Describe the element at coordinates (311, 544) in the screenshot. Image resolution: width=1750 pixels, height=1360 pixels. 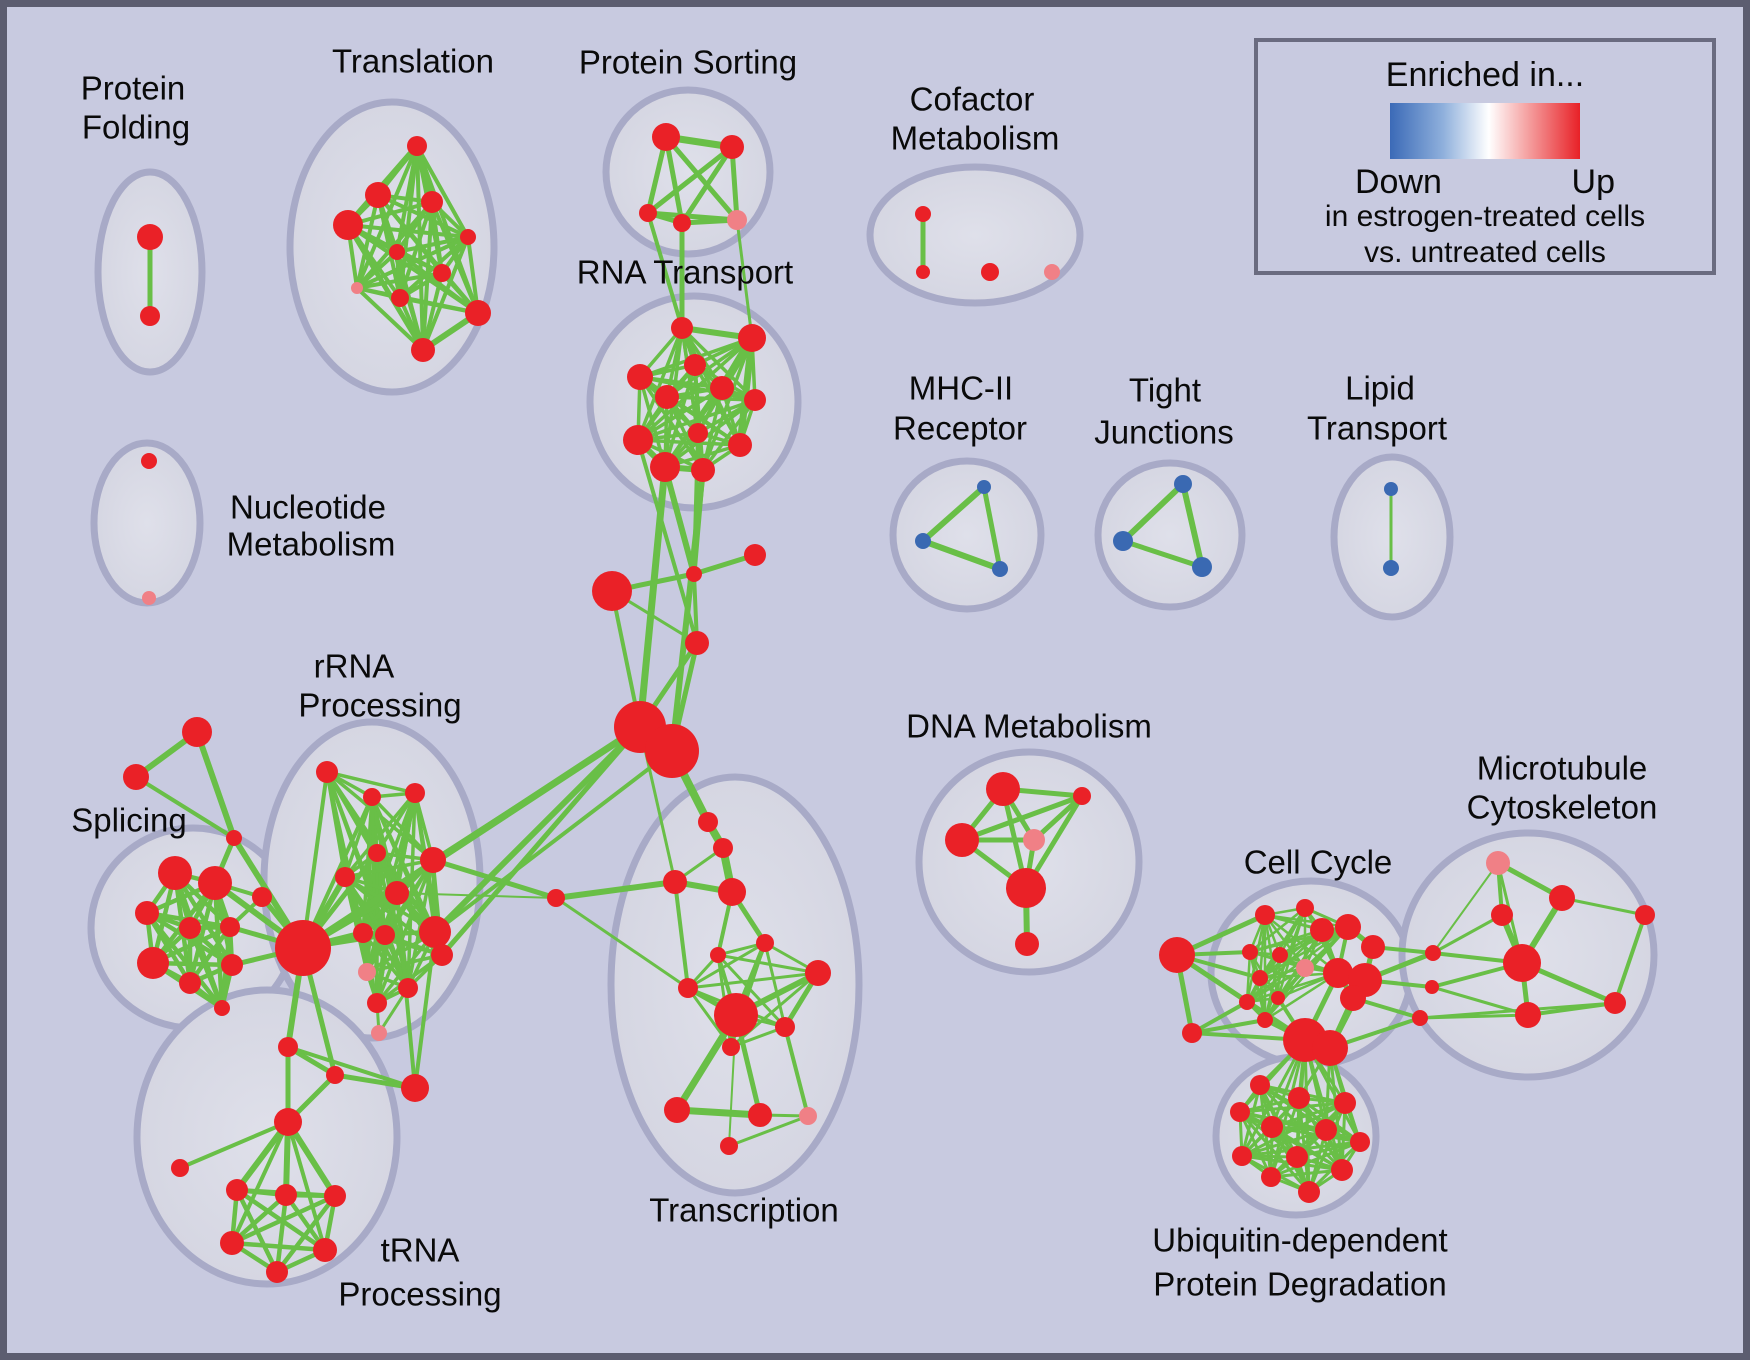
I see `cluster-label-nucleotide-metabolism: Metabolism` at that location.